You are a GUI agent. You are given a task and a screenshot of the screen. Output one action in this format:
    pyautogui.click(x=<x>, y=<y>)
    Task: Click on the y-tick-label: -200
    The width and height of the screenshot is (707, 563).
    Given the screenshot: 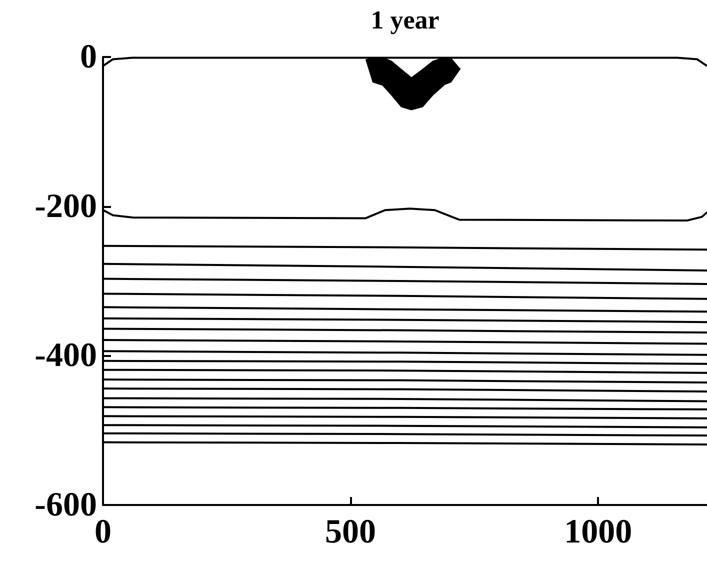 What is the action you would take?
    pyautogui.click(x=65, y=206)
    